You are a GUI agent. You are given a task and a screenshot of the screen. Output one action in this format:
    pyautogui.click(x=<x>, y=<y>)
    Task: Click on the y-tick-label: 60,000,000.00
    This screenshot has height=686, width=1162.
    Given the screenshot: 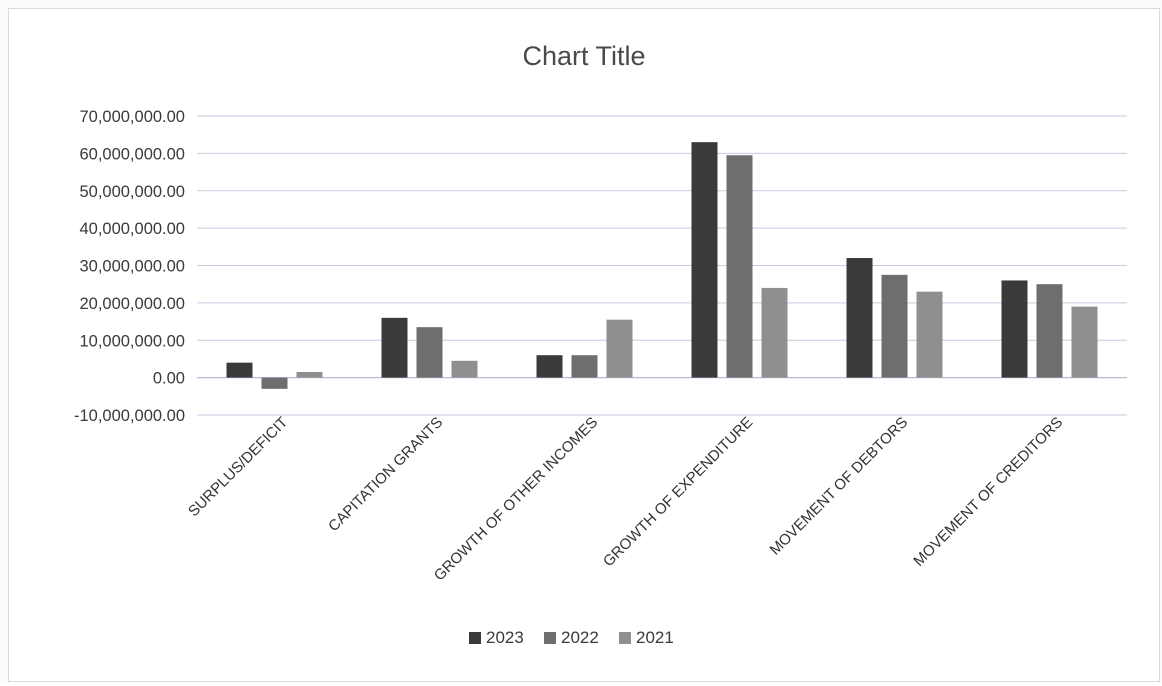 What is the action you would take?
    pyautogui.click(x=132, y=154)
    